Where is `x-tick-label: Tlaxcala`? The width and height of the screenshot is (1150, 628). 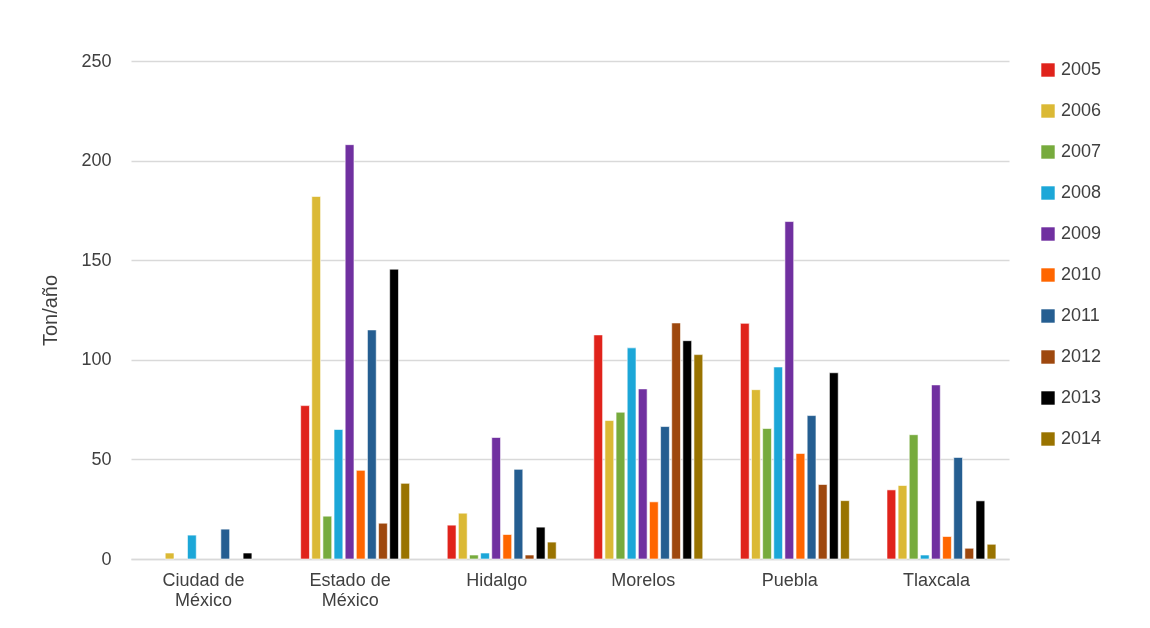 x-tick-label: Tlaxcala is located at coordinates (936, 579).